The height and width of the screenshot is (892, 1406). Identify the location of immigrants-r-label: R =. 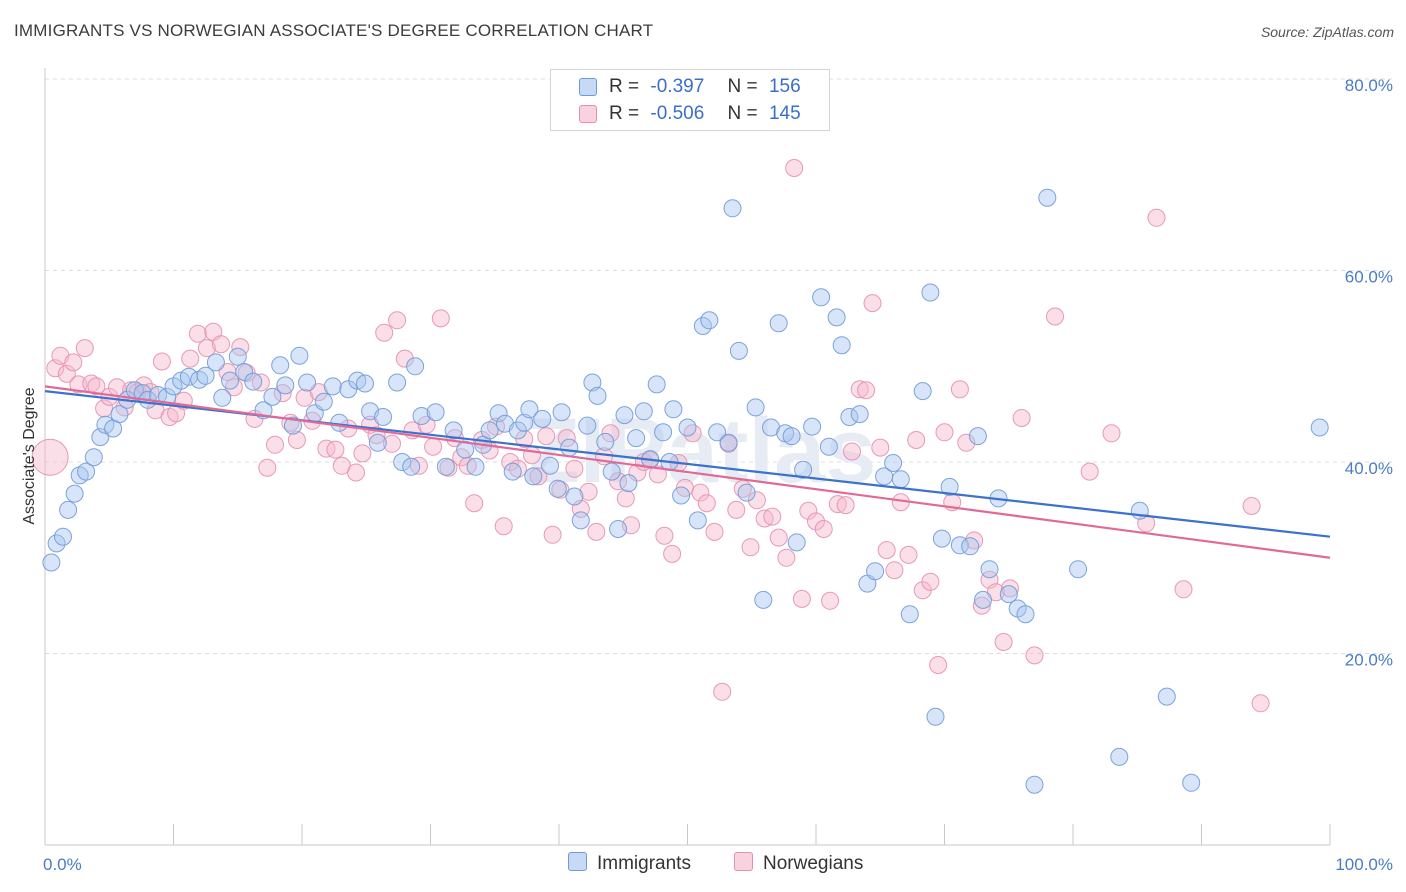
(624, 86).